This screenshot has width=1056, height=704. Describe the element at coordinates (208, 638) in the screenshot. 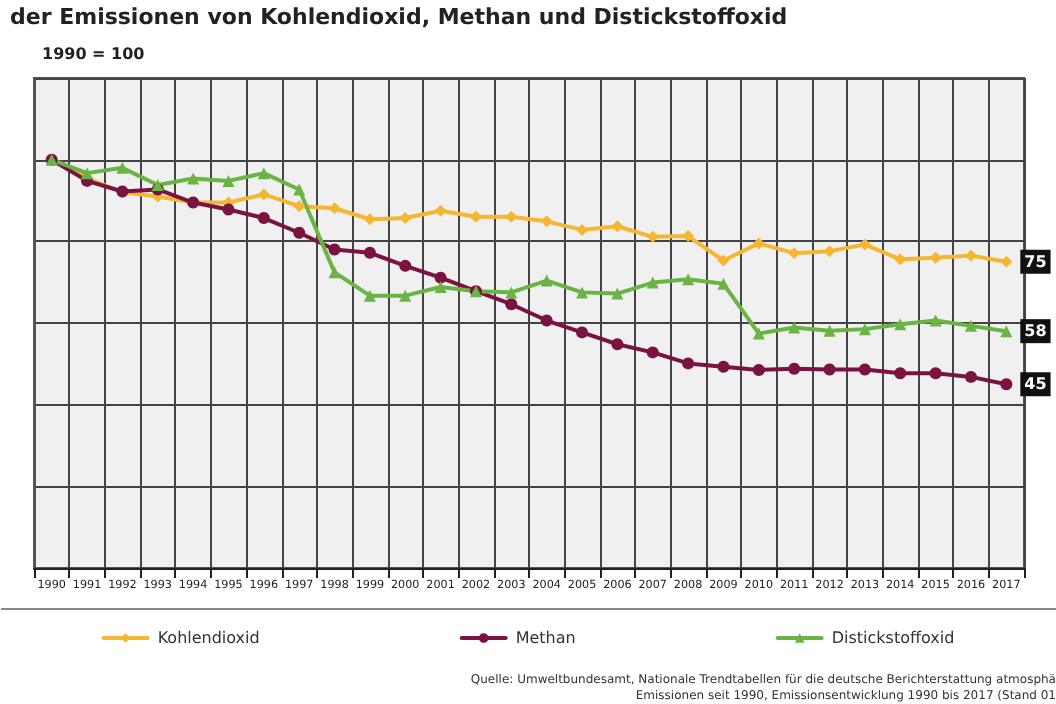

I see `legend-label: Kohlendioxid` at that location.